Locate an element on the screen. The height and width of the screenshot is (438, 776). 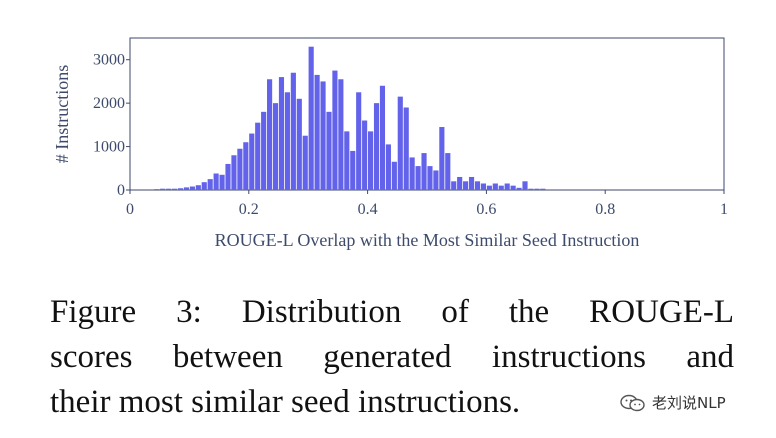
x-tick-label: 0.8 is located at coordinates (605, 209).